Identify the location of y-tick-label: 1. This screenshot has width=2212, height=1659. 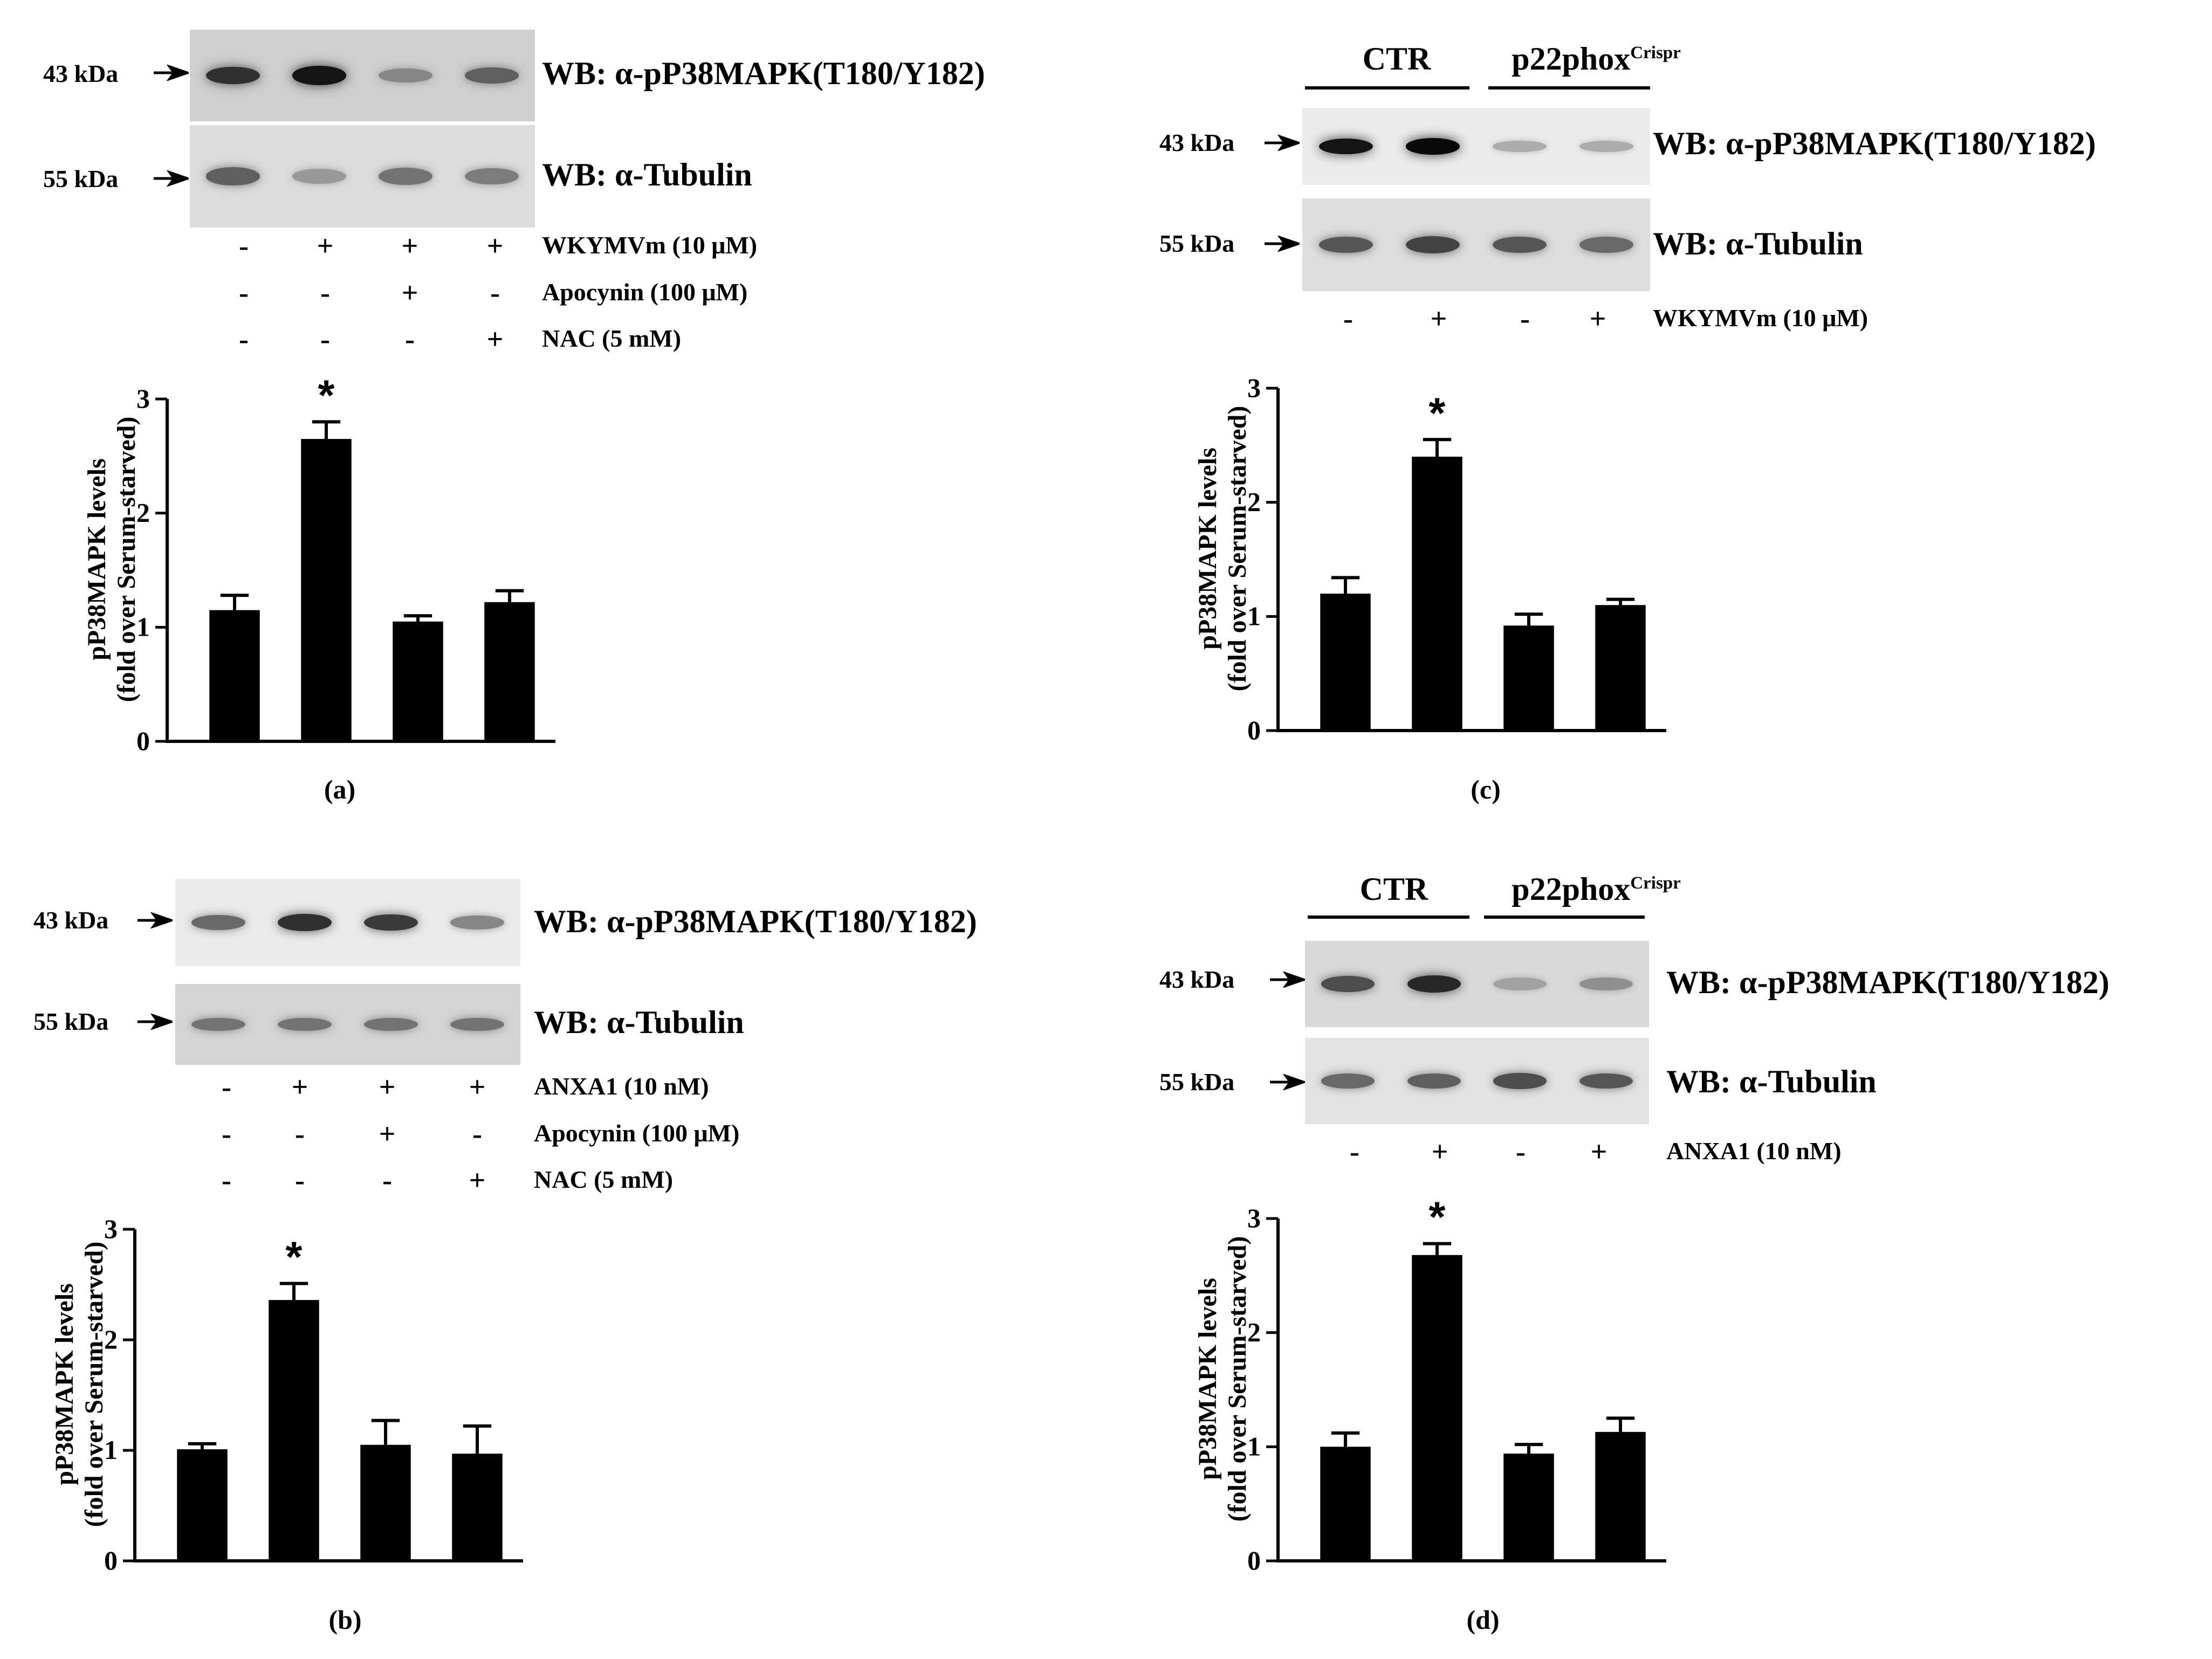
(1254, 1446).